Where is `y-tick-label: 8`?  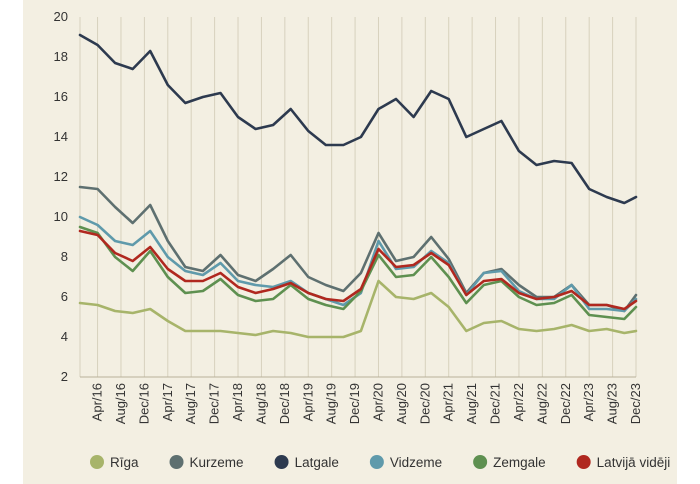 y-tick-label: 8 is located at coordinates (64, 256).